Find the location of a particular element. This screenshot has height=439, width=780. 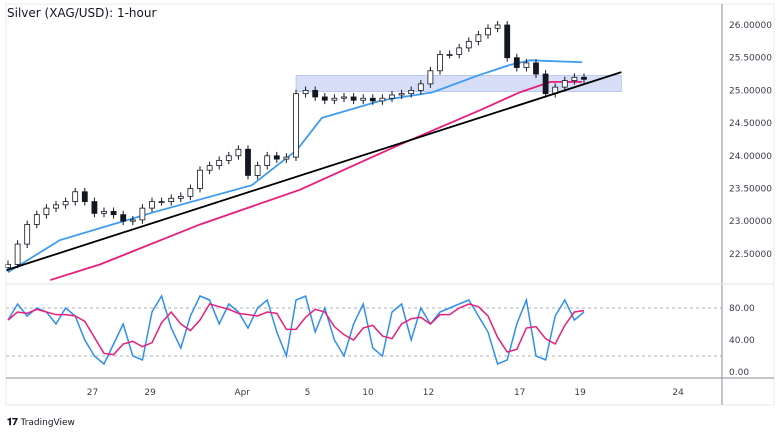

chart-title: Silver (XAG/USD): 1-hour is located at coordinates (82, 13).